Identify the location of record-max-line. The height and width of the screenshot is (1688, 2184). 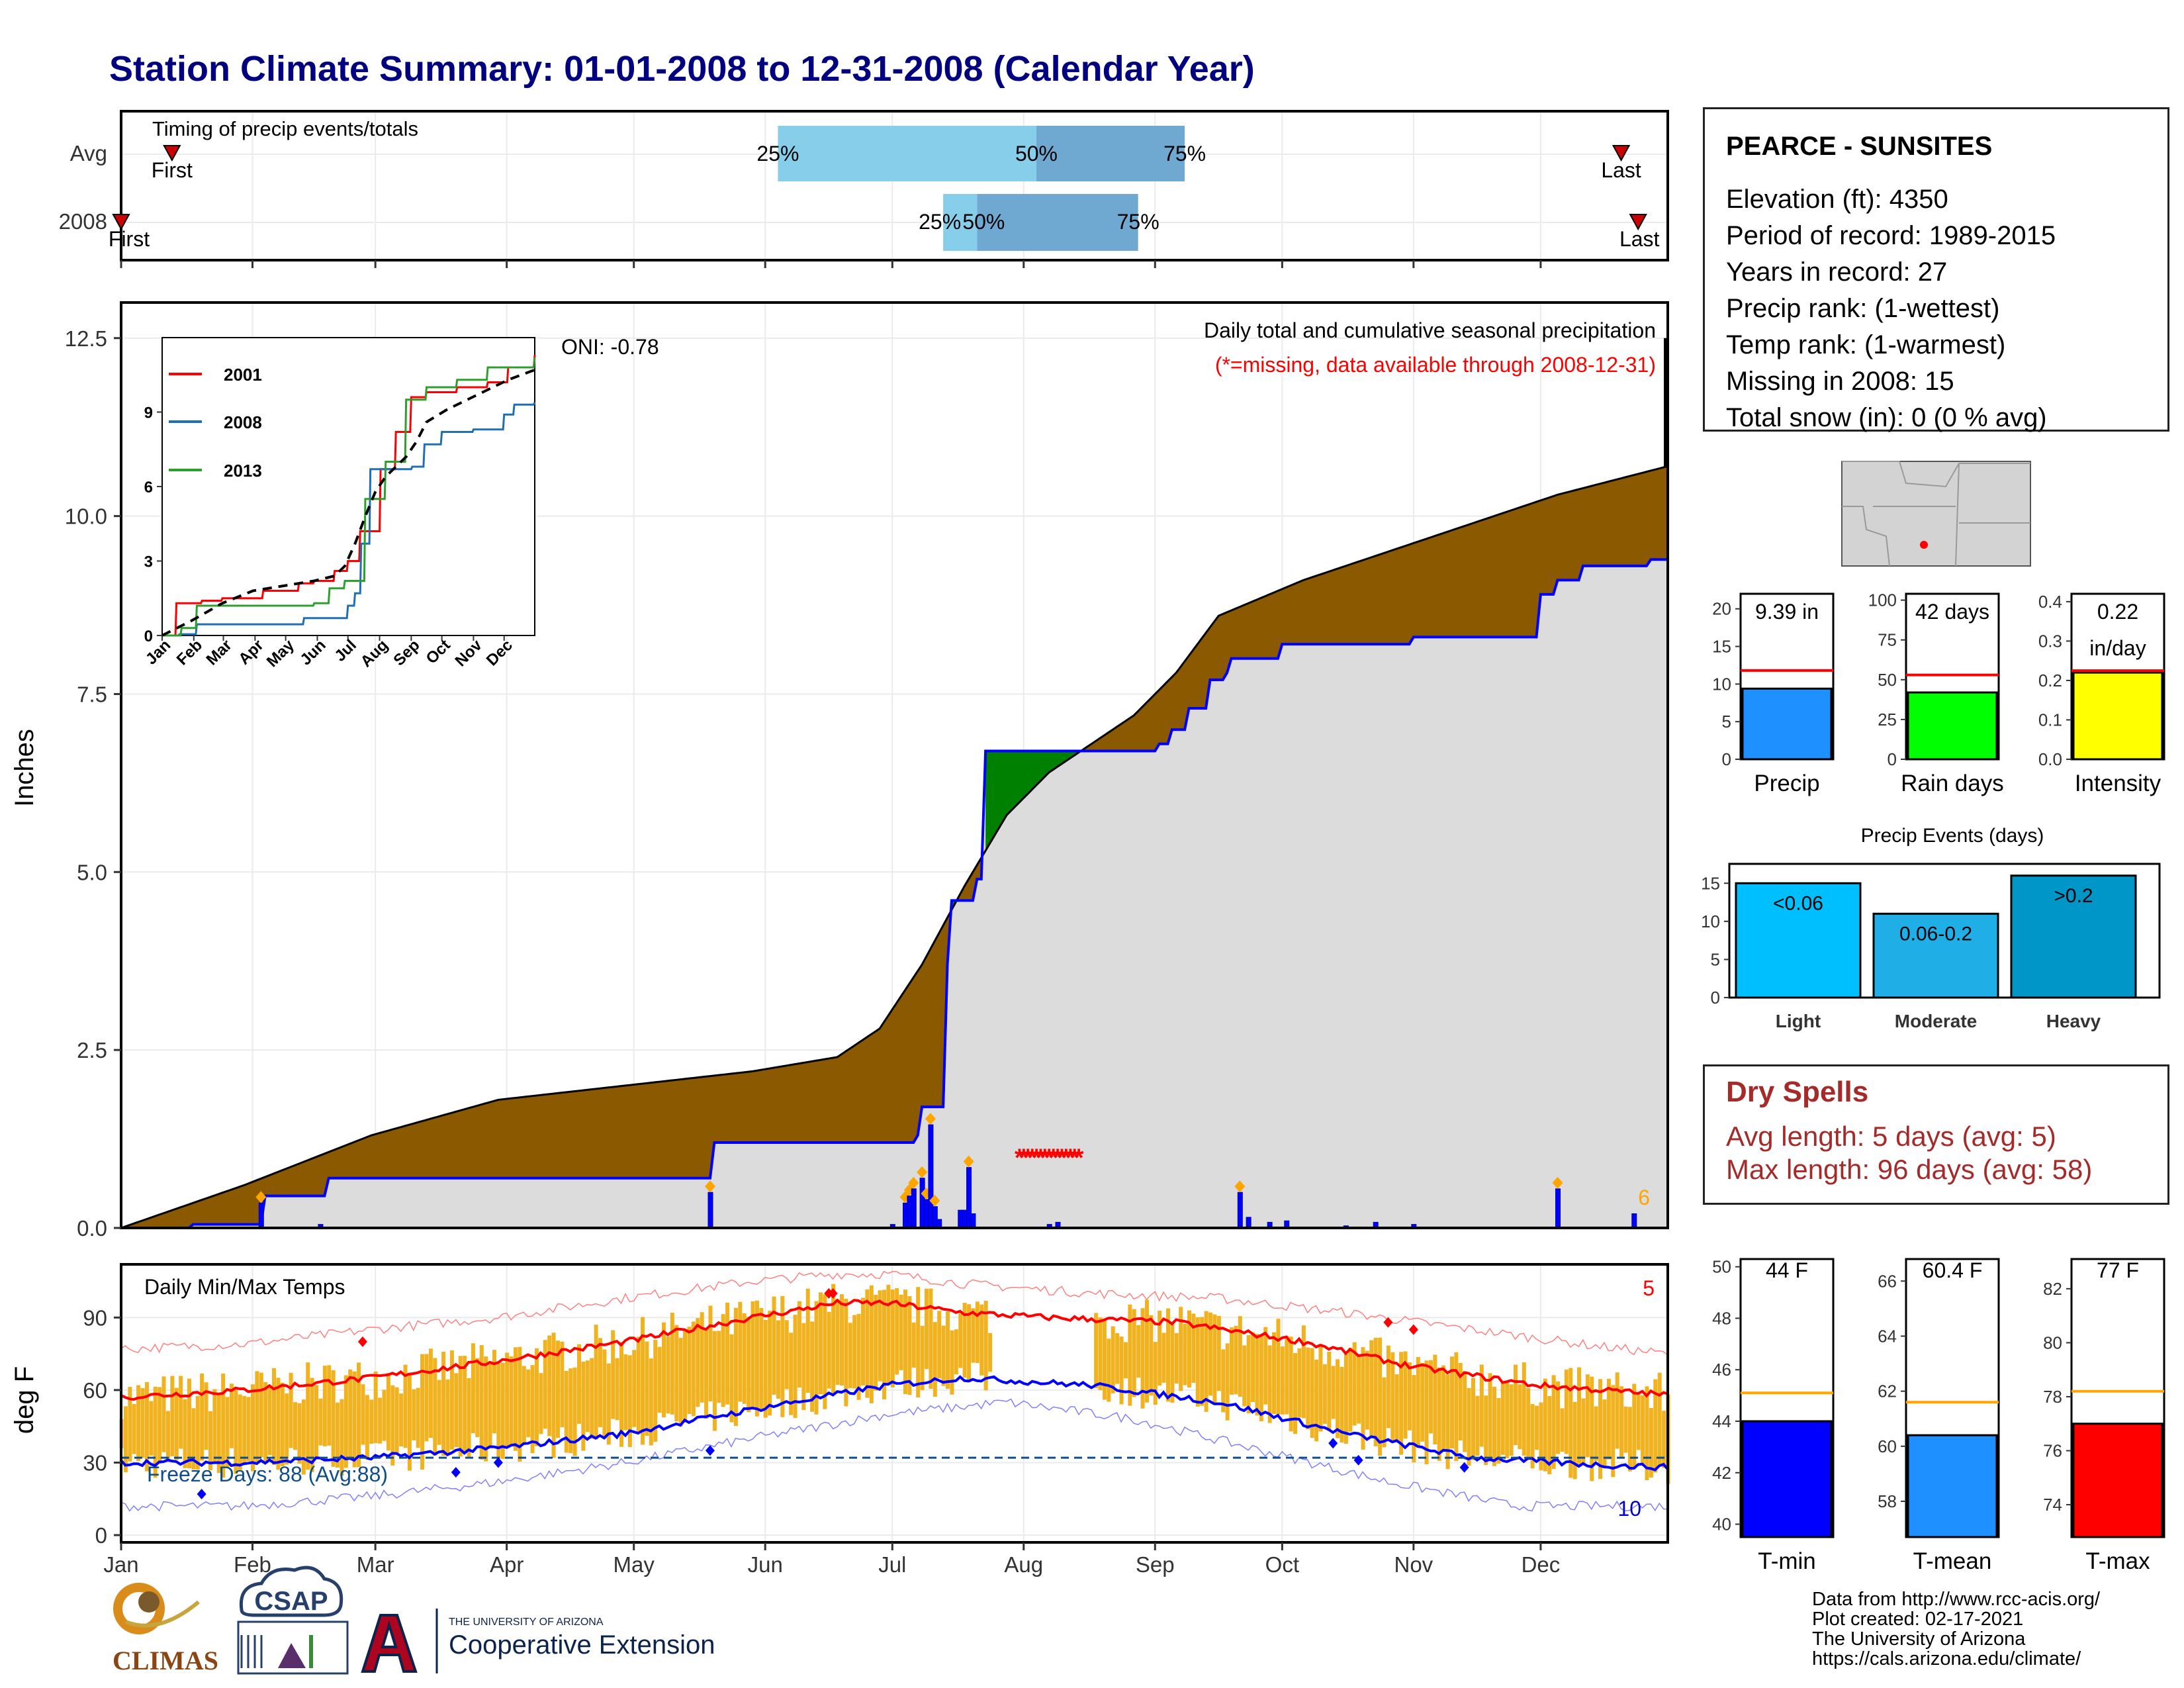
(894, 1313).